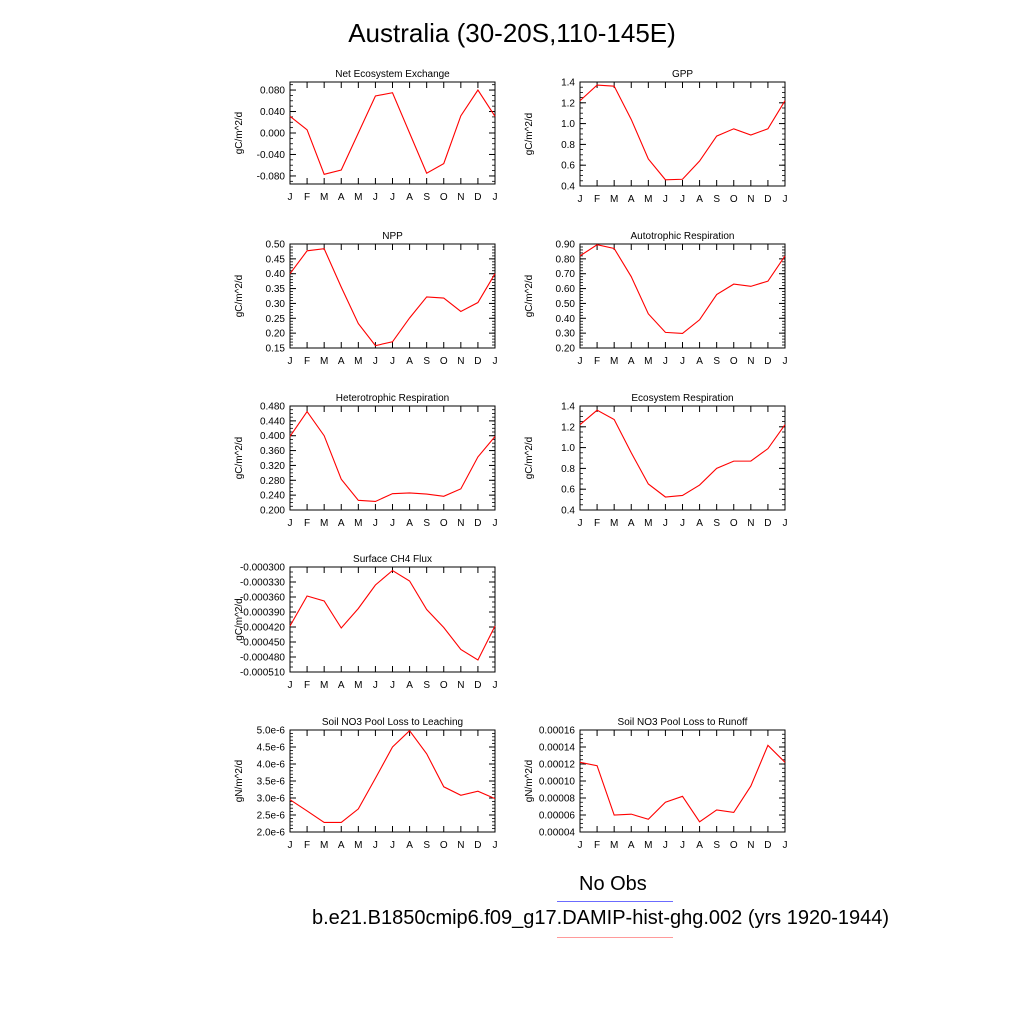 The image size is (1024, 1024). I want to click on y-tick-label: 0.50, so click(276, 245).